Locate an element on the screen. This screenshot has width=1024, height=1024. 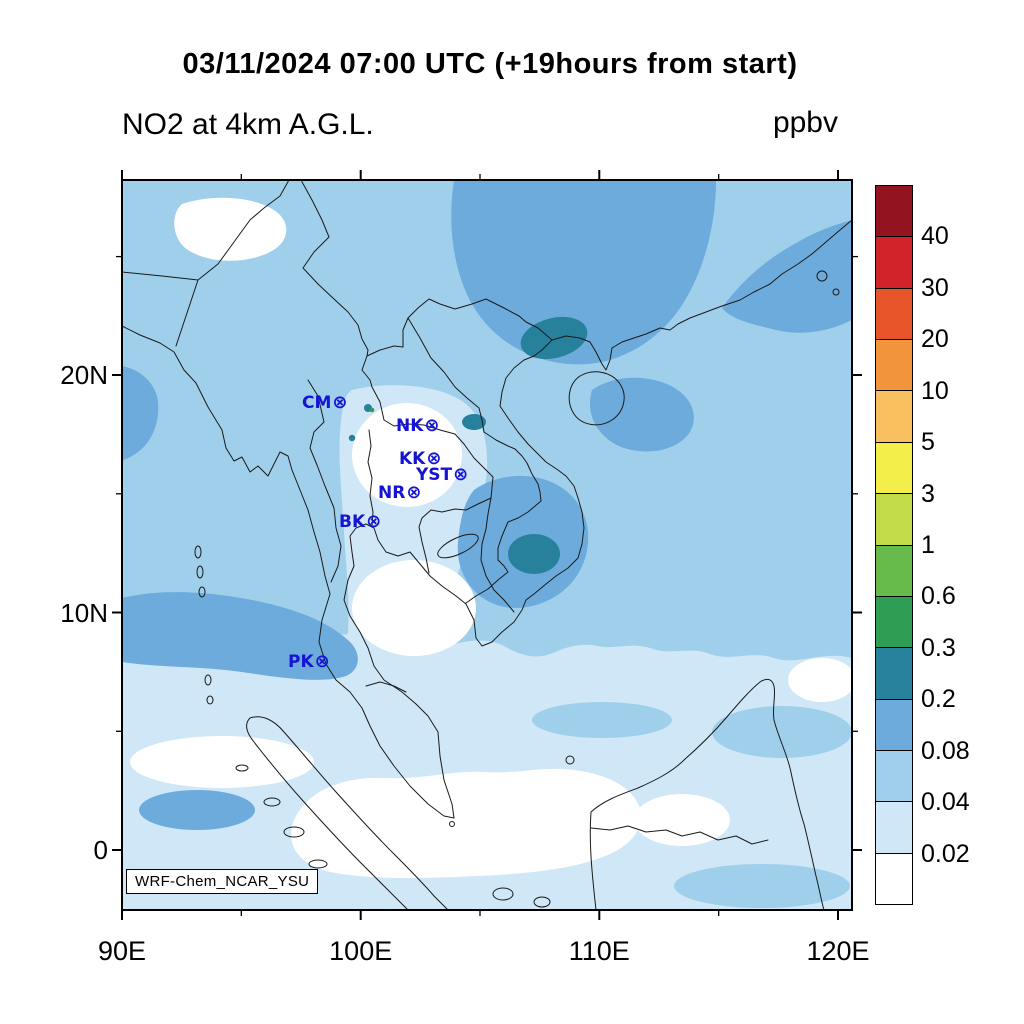
station-kk: KK ⊗ is located at coordinates (420, 459).